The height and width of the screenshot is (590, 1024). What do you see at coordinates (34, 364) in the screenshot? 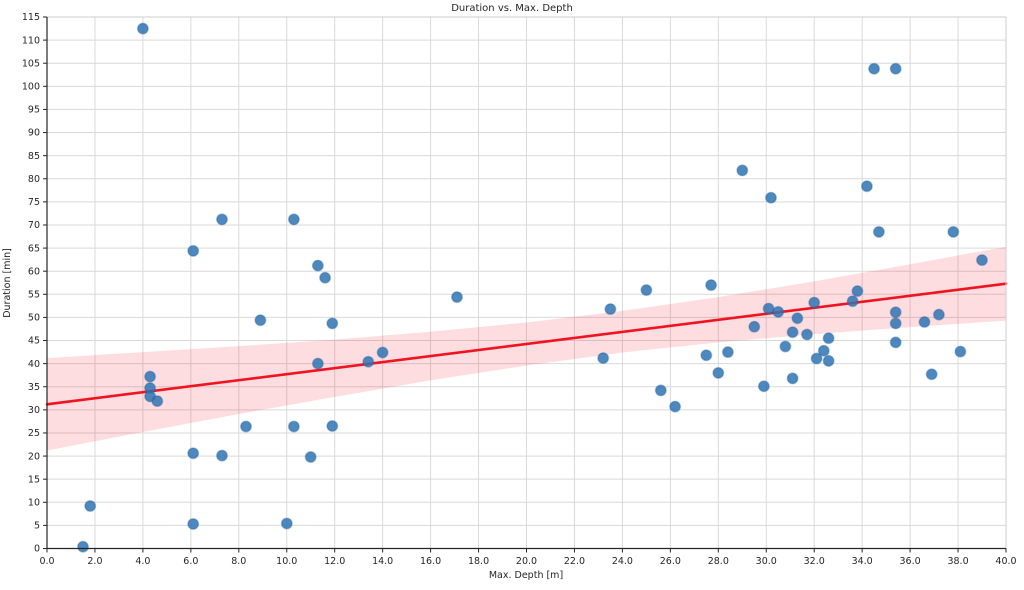
I see `y-tick-label: 40` at bounding box center [34, 364].